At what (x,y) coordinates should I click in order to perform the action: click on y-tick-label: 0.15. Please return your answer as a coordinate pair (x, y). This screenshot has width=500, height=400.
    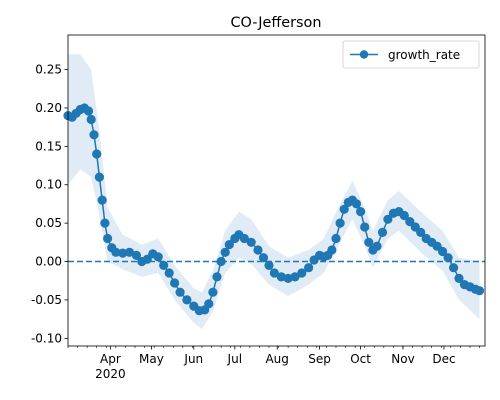
    Looking at the image, I should click on (48, 146).